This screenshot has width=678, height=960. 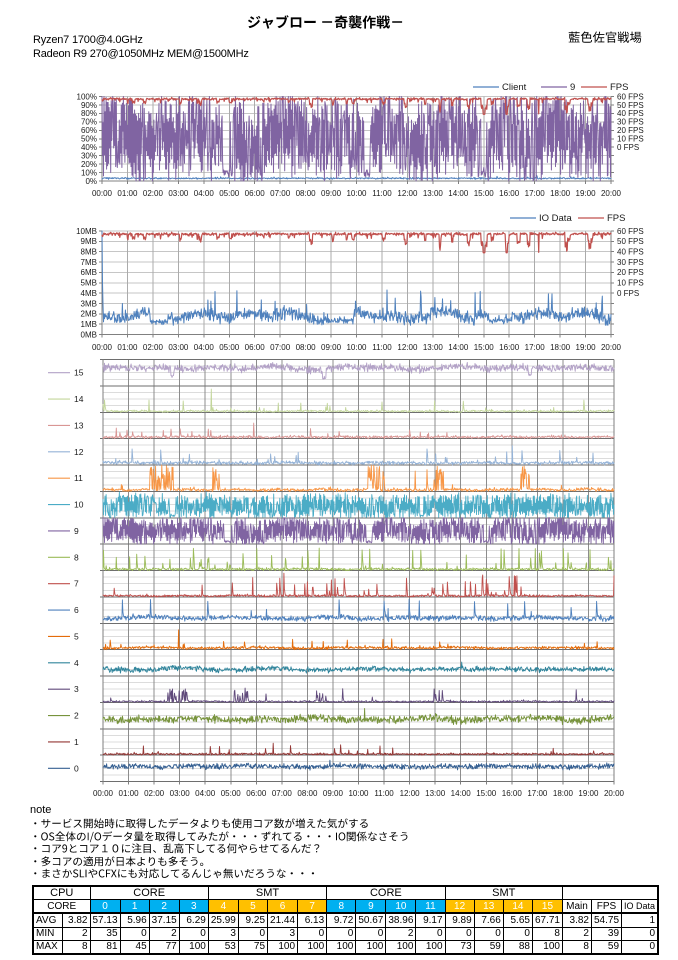 I want to click on table-col-header: 10, so click(x=401, y=907).